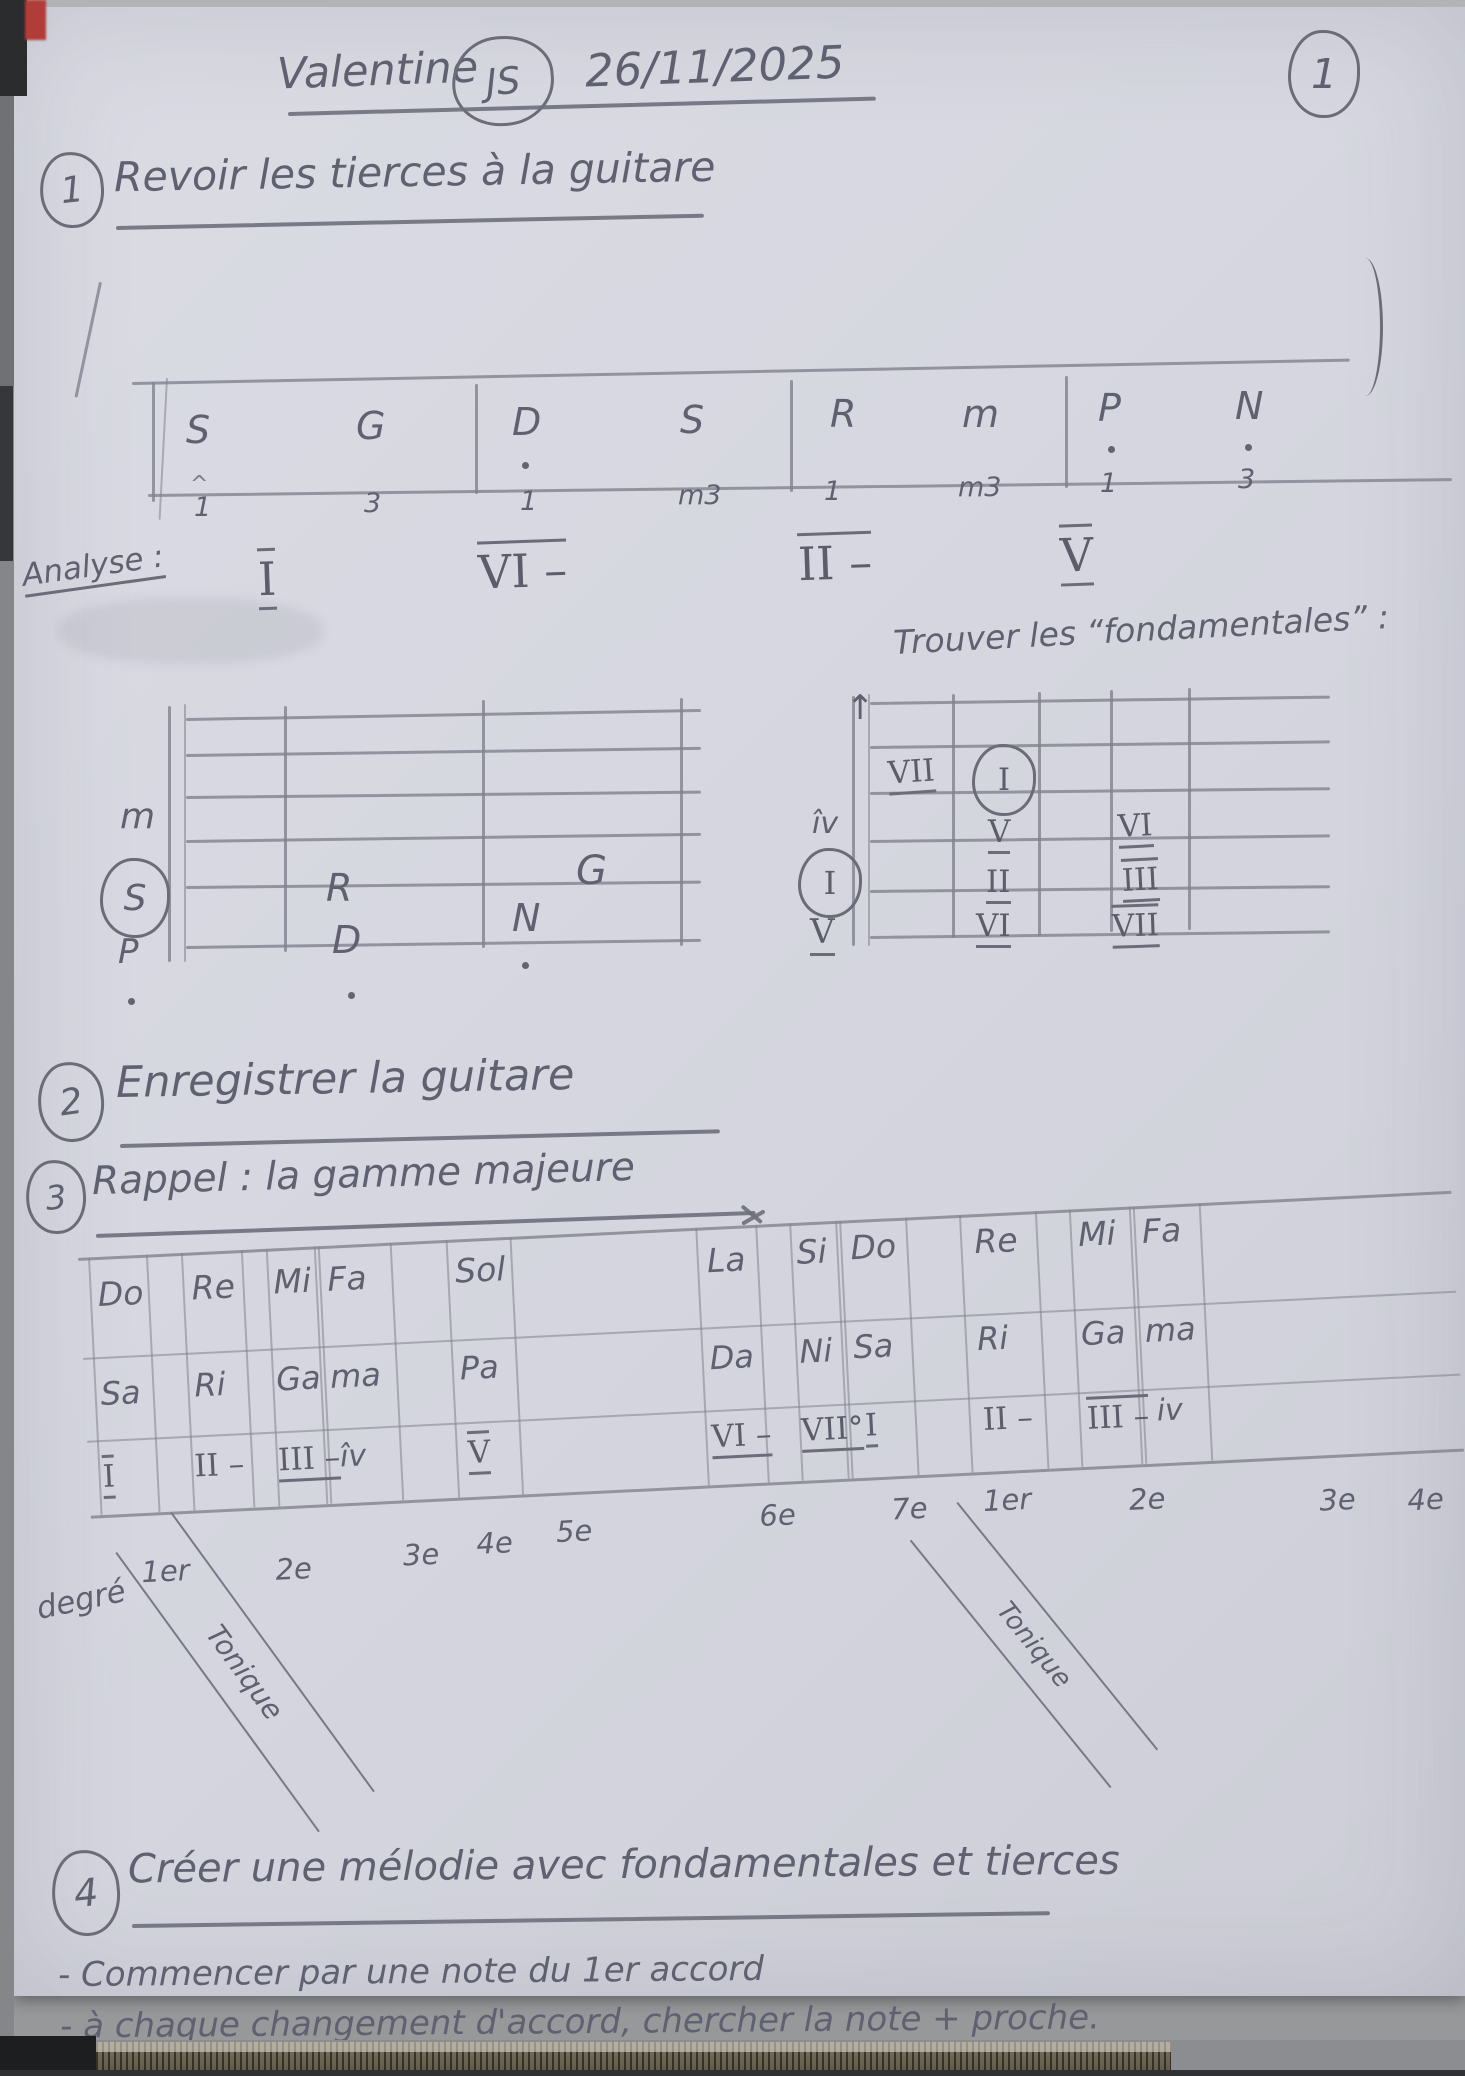  What do you see at coordinates (909, 1508) in the screenshot?
I see `degree-position: 7e` at bounding box center [909, 1508].